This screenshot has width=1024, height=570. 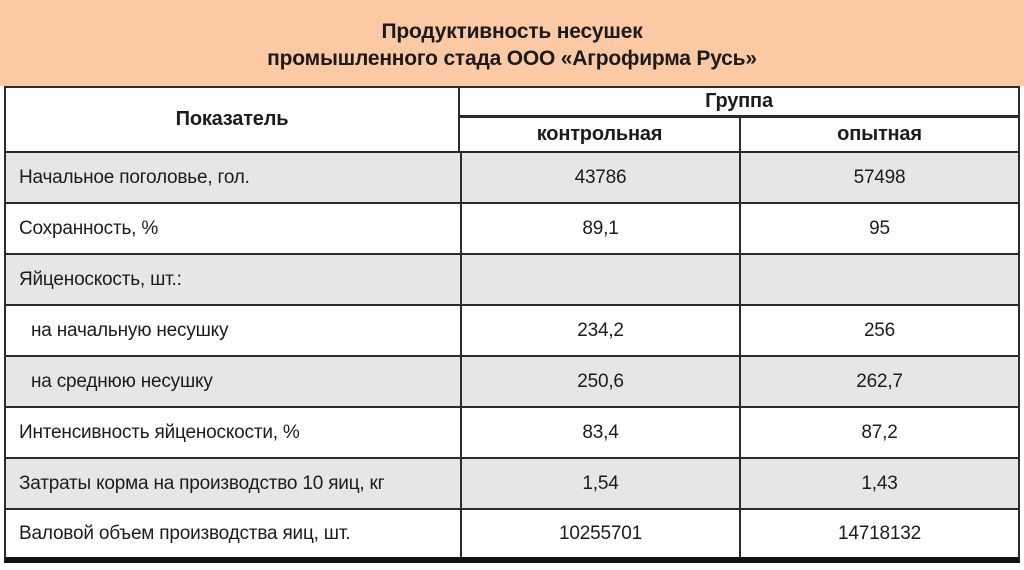 What do you see at coordinates (599, 279) in the screenshot?
I see `control-value` at bounding box center [599, 279].